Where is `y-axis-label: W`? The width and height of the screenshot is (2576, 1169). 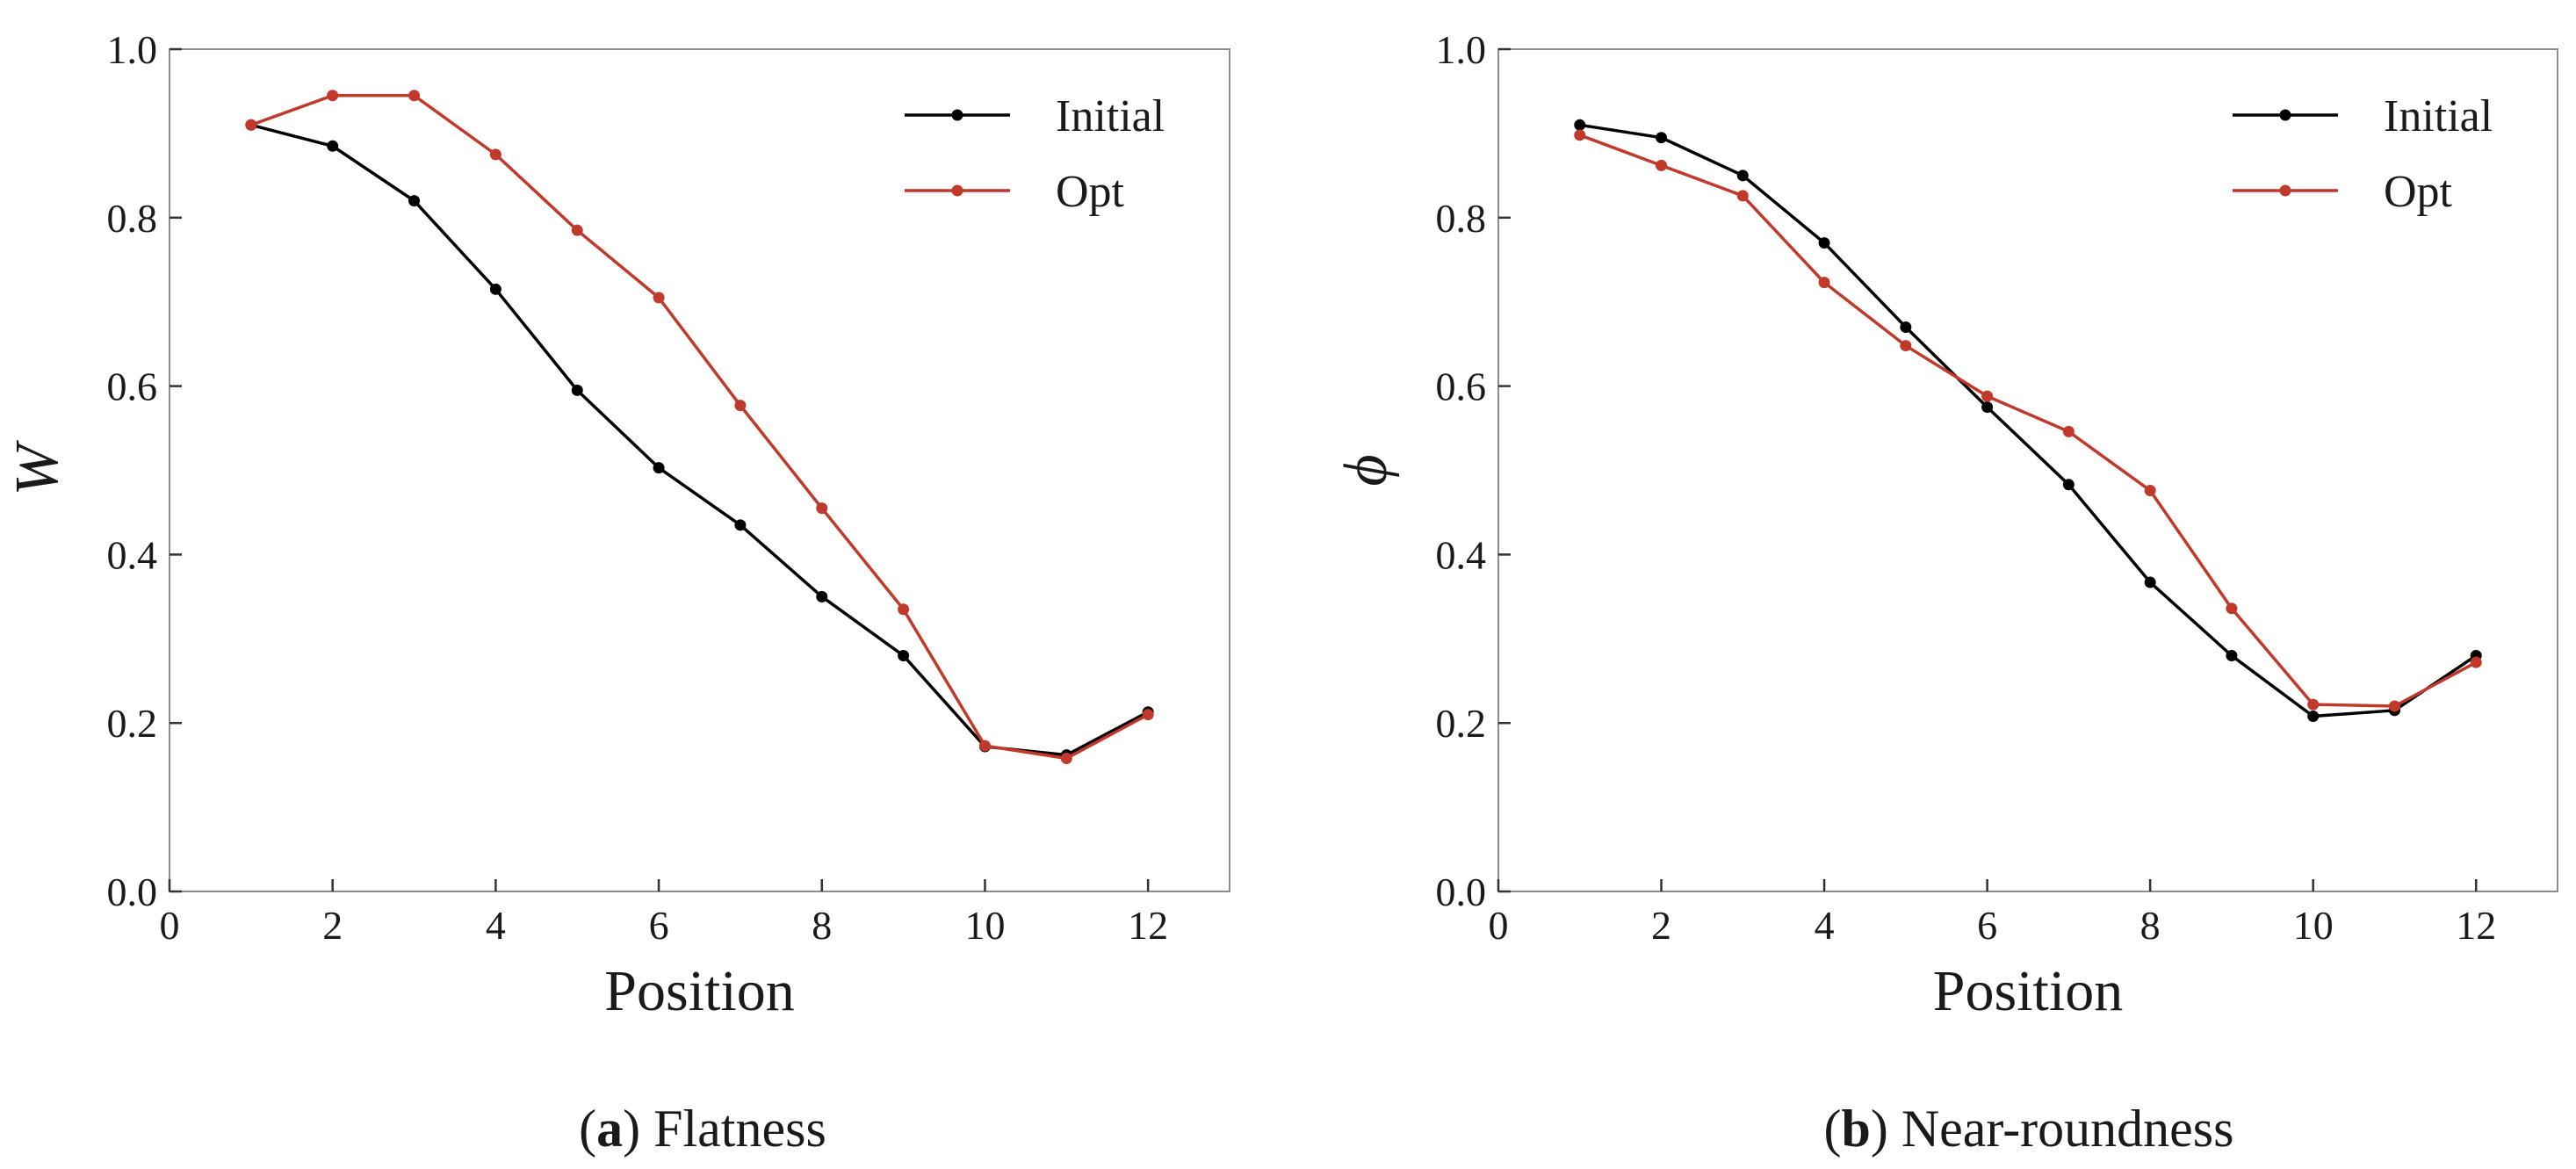 y-axis-label: W is located at coordinates (37, 468).